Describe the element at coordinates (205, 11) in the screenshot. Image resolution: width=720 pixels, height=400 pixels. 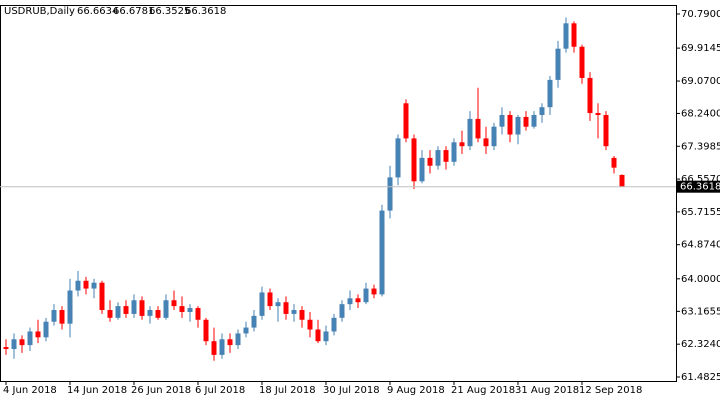
I see `header-close: 66.3618` at that location.